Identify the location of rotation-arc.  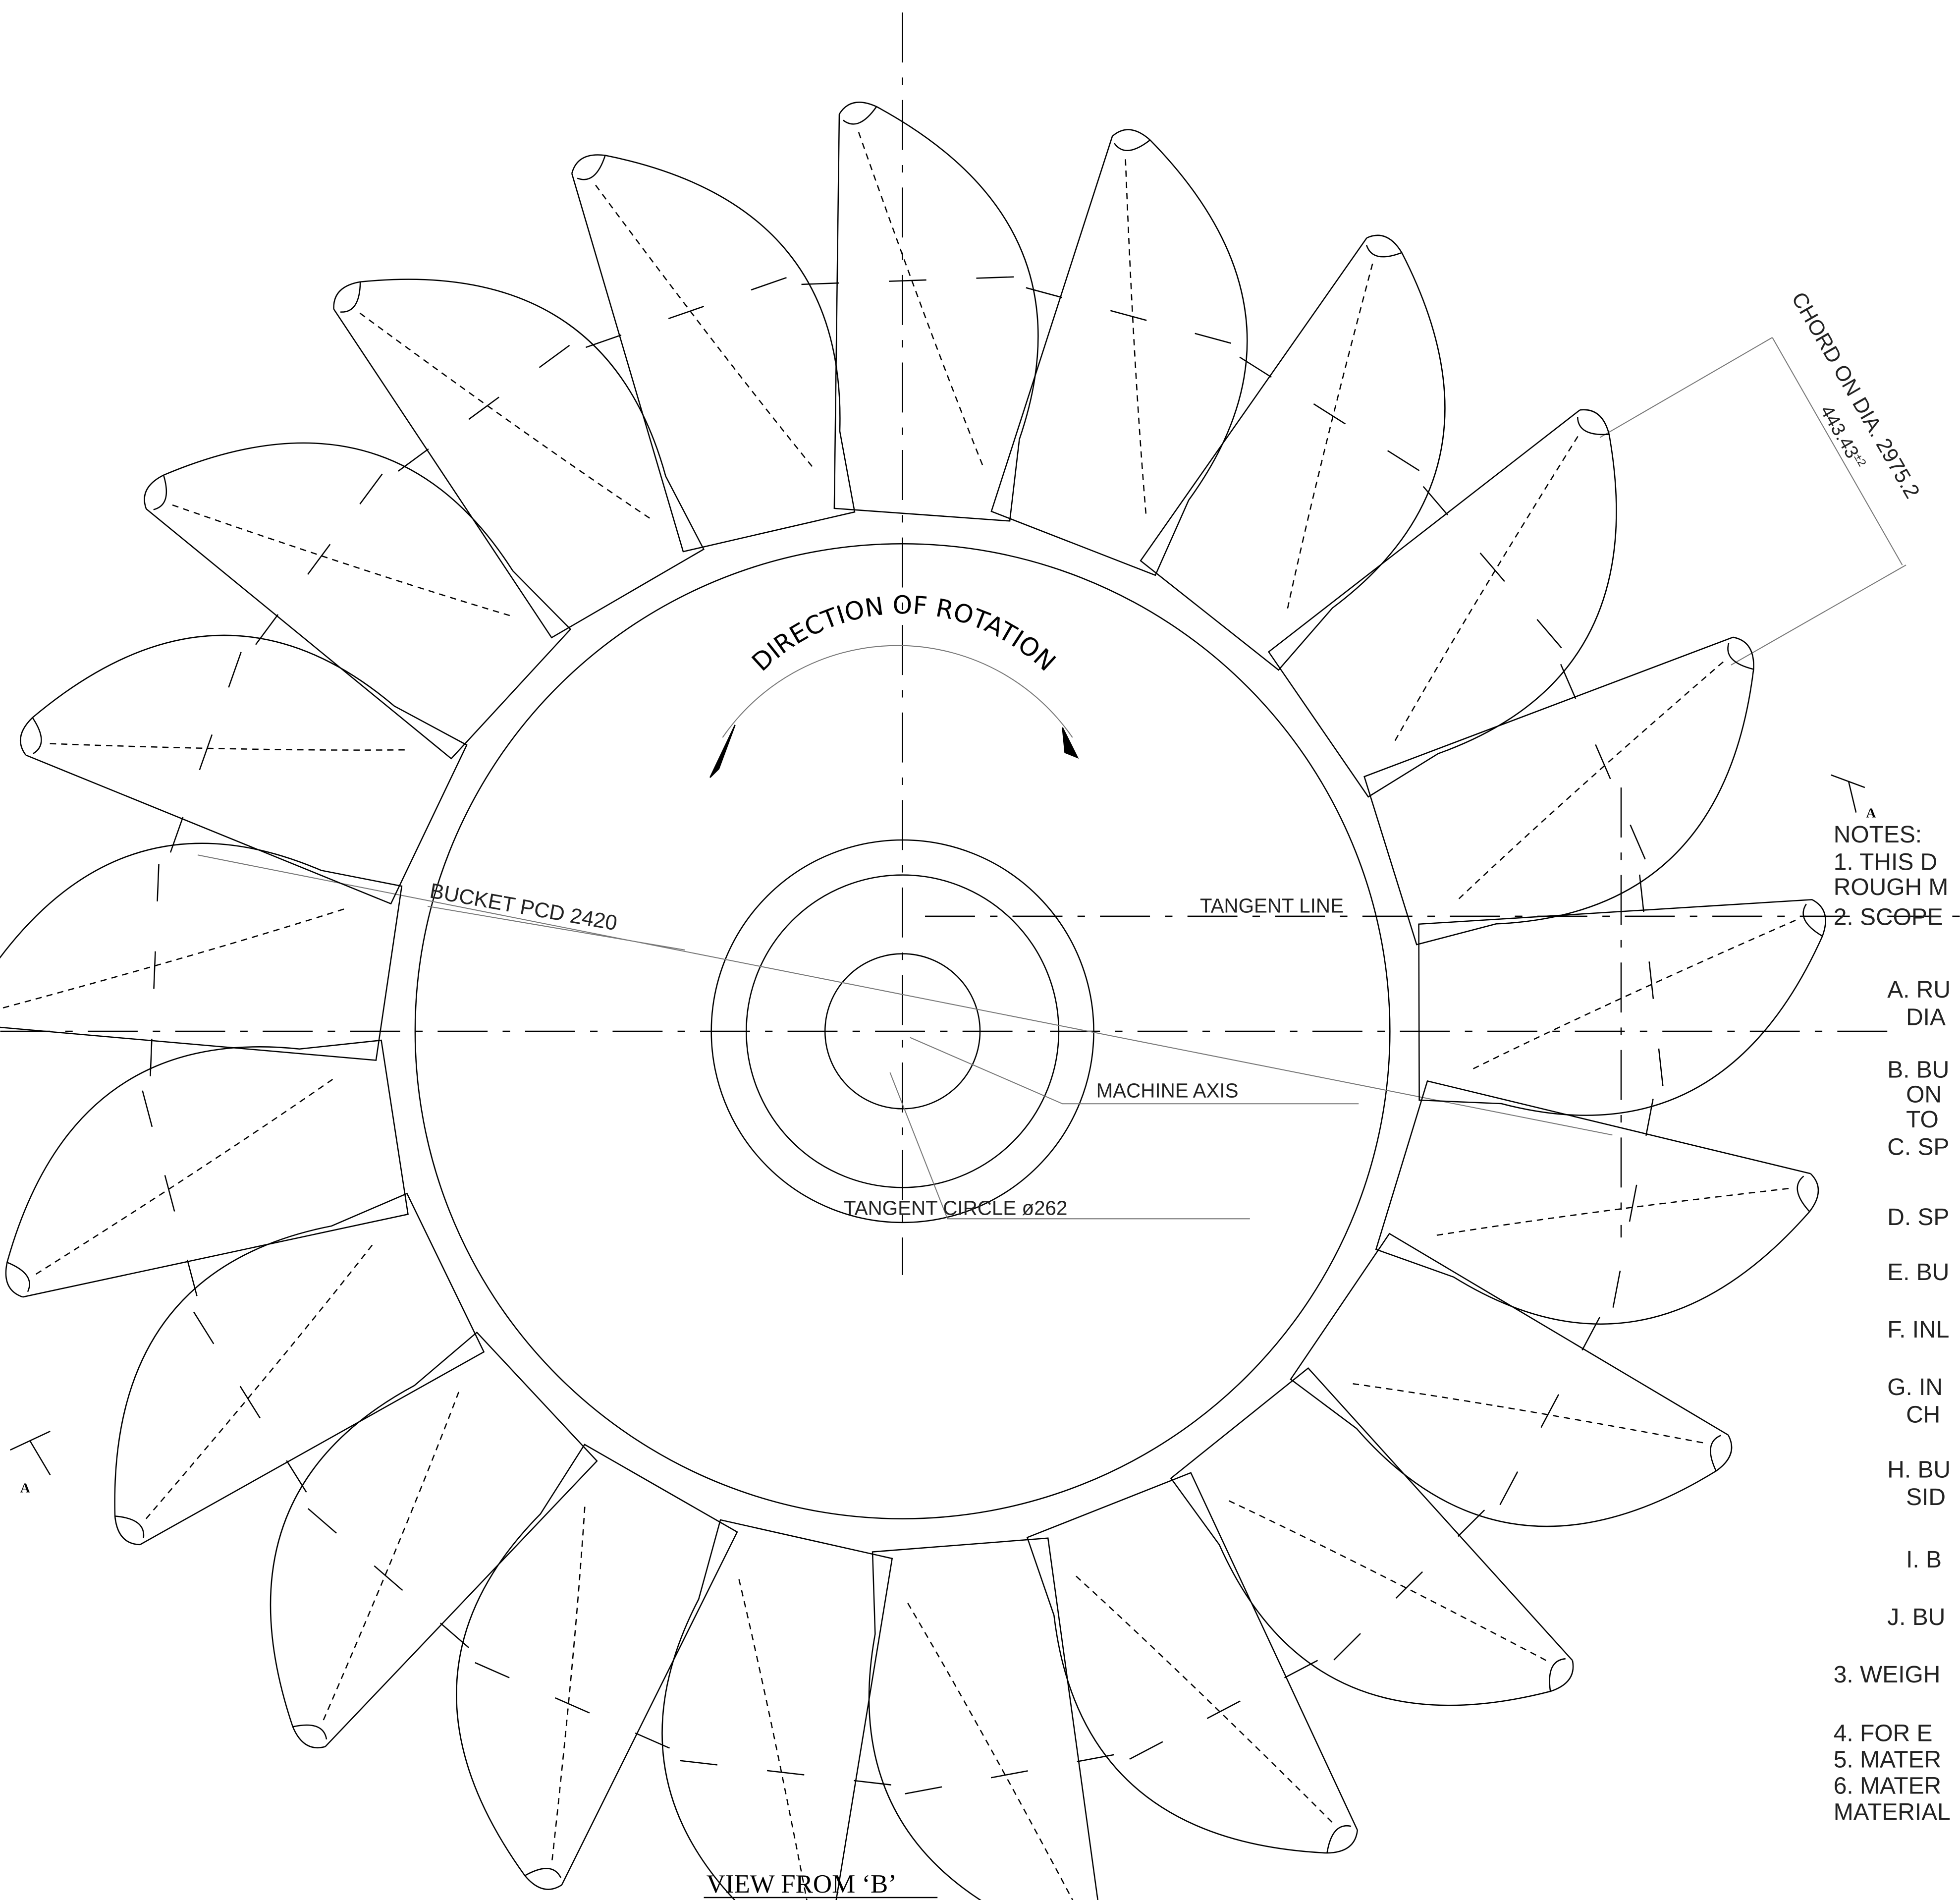
(897, 691).